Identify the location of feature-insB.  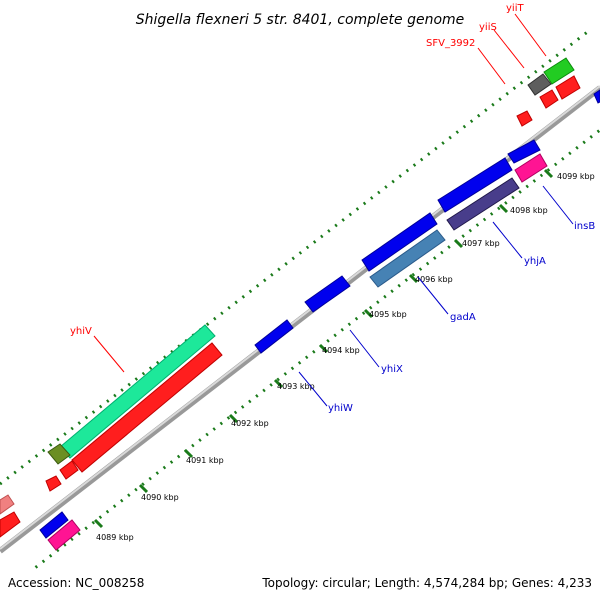
(531, 168).